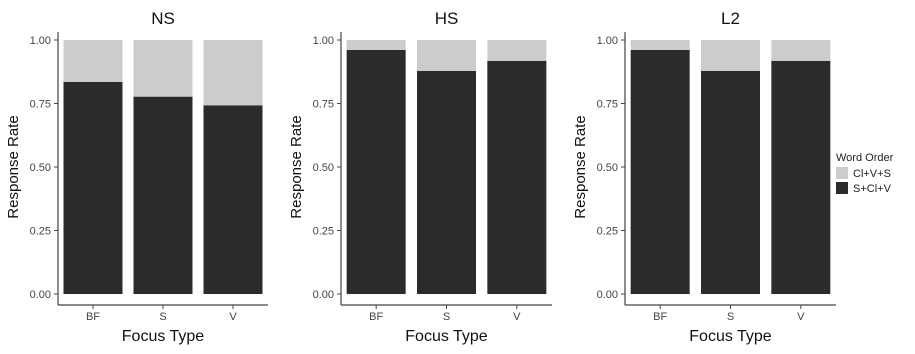 The image size is (915, 354). Describe the element at coordinates (40, 232) in the screenshot. I see `y-tick-label-ns: 0.25` at that location.